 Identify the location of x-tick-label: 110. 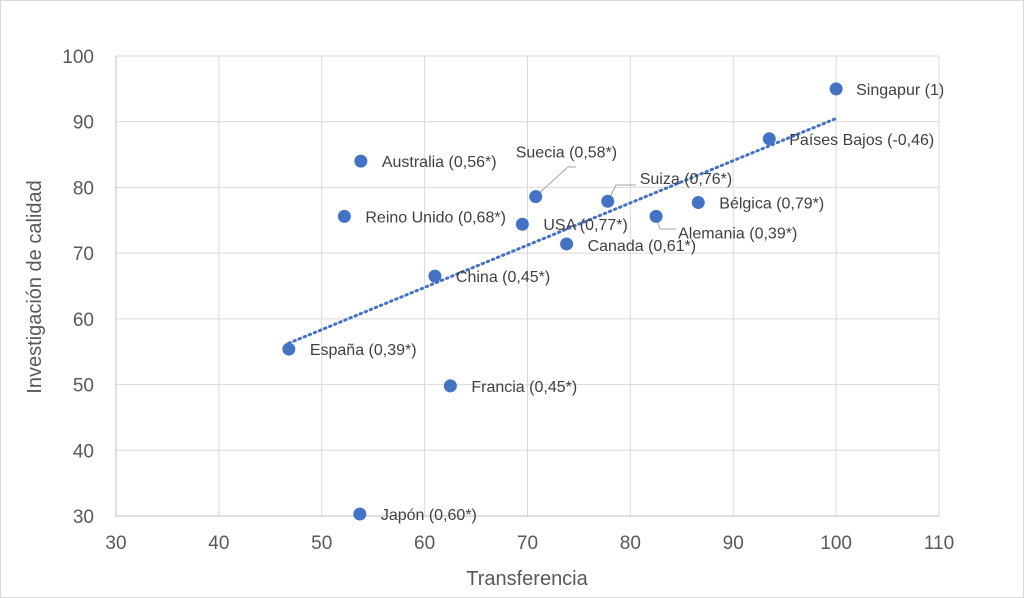
(939, 543).